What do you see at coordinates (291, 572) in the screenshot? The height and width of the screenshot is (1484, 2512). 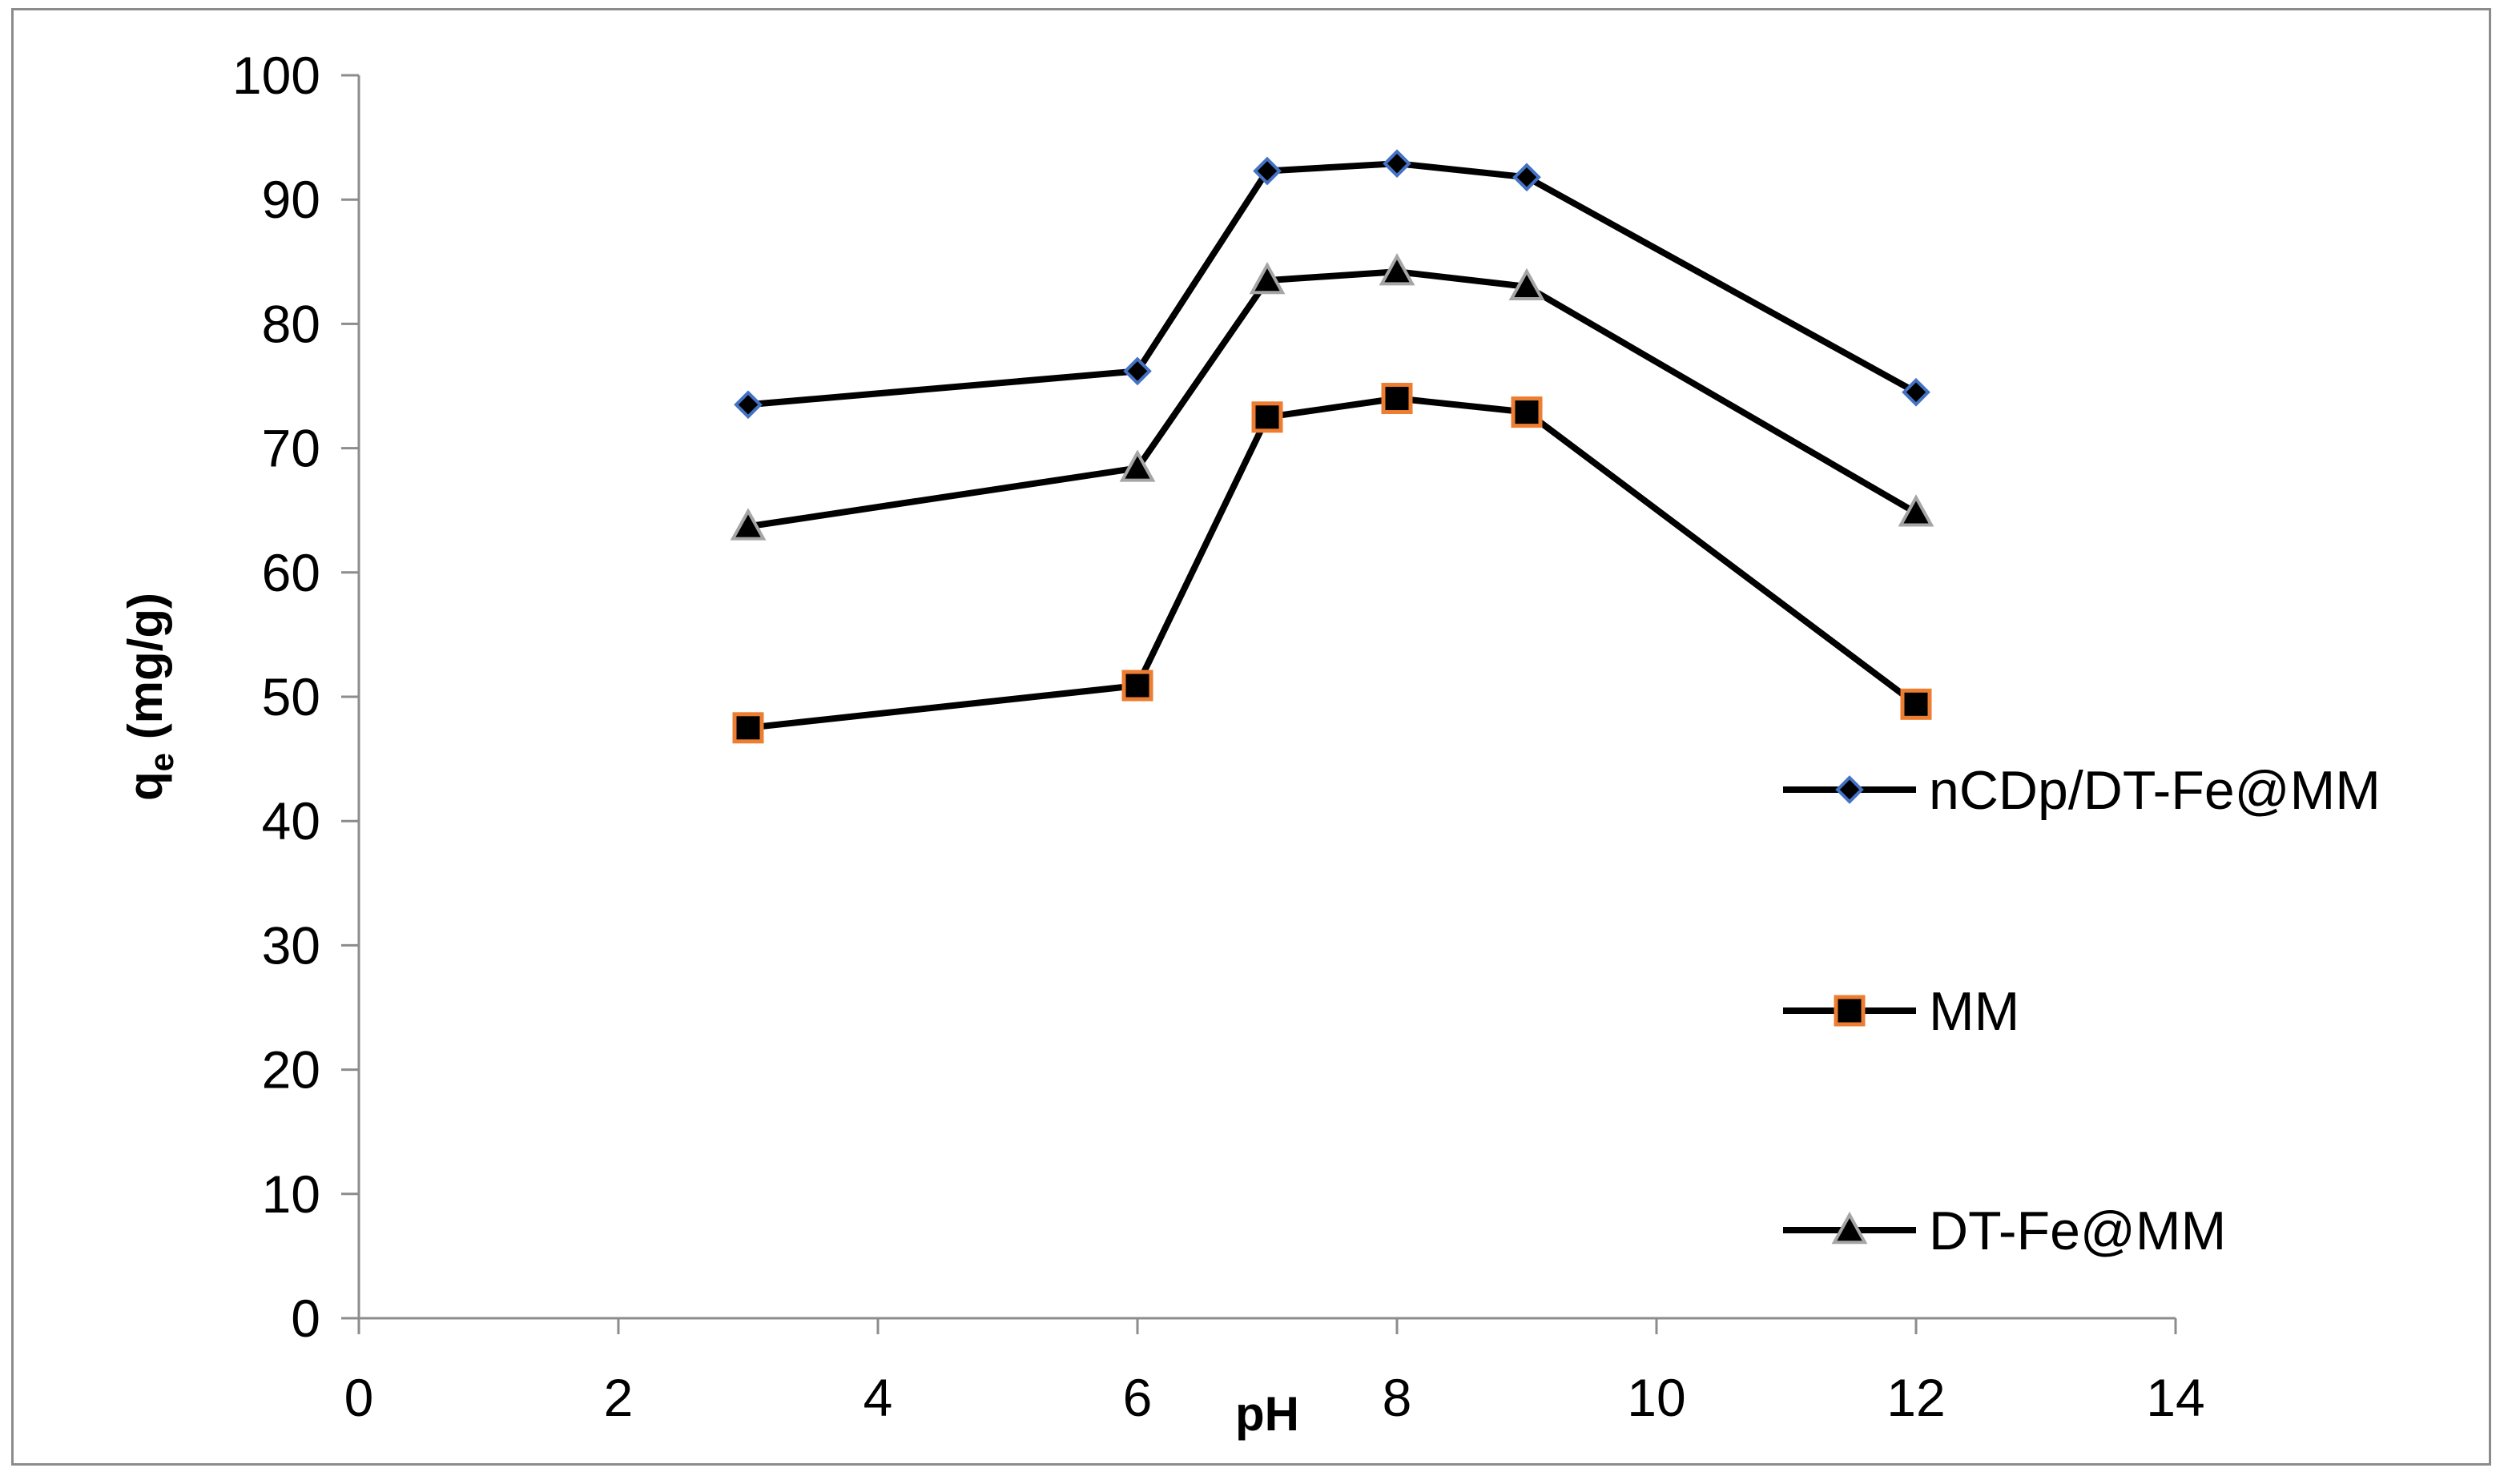 I see `y-tick-label: 60` at bounding box center [291, 572].